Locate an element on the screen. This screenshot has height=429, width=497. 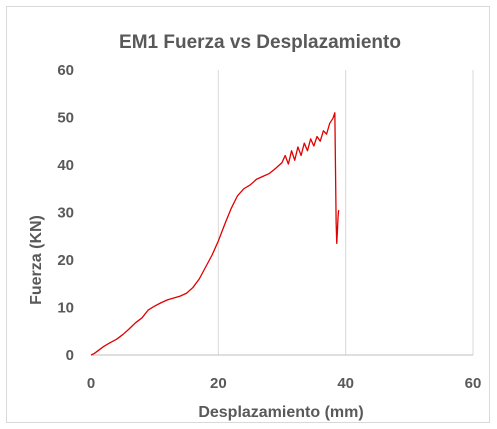
y-tick-label-1: 10 is located at coordinates (65, 308).